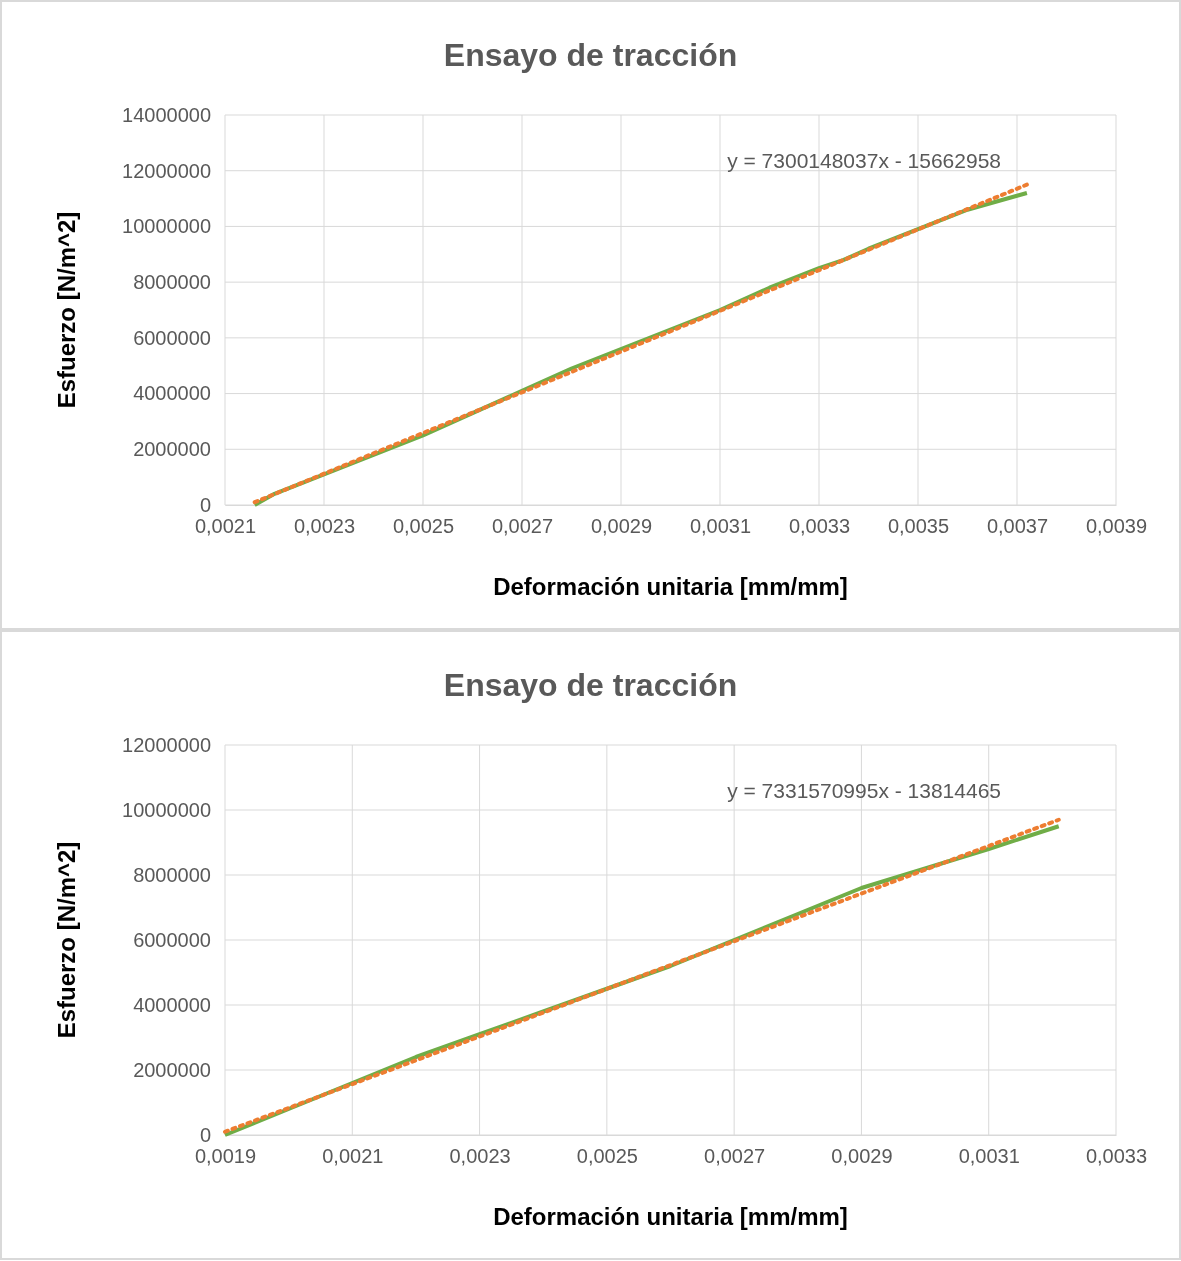 This screenshot has width=1181, height=1261. What do you see at coordinates (864, 160) in the screenshot?
I see `annotation: y = 7300148037x - 15662958` at bounding box center [864, 160].